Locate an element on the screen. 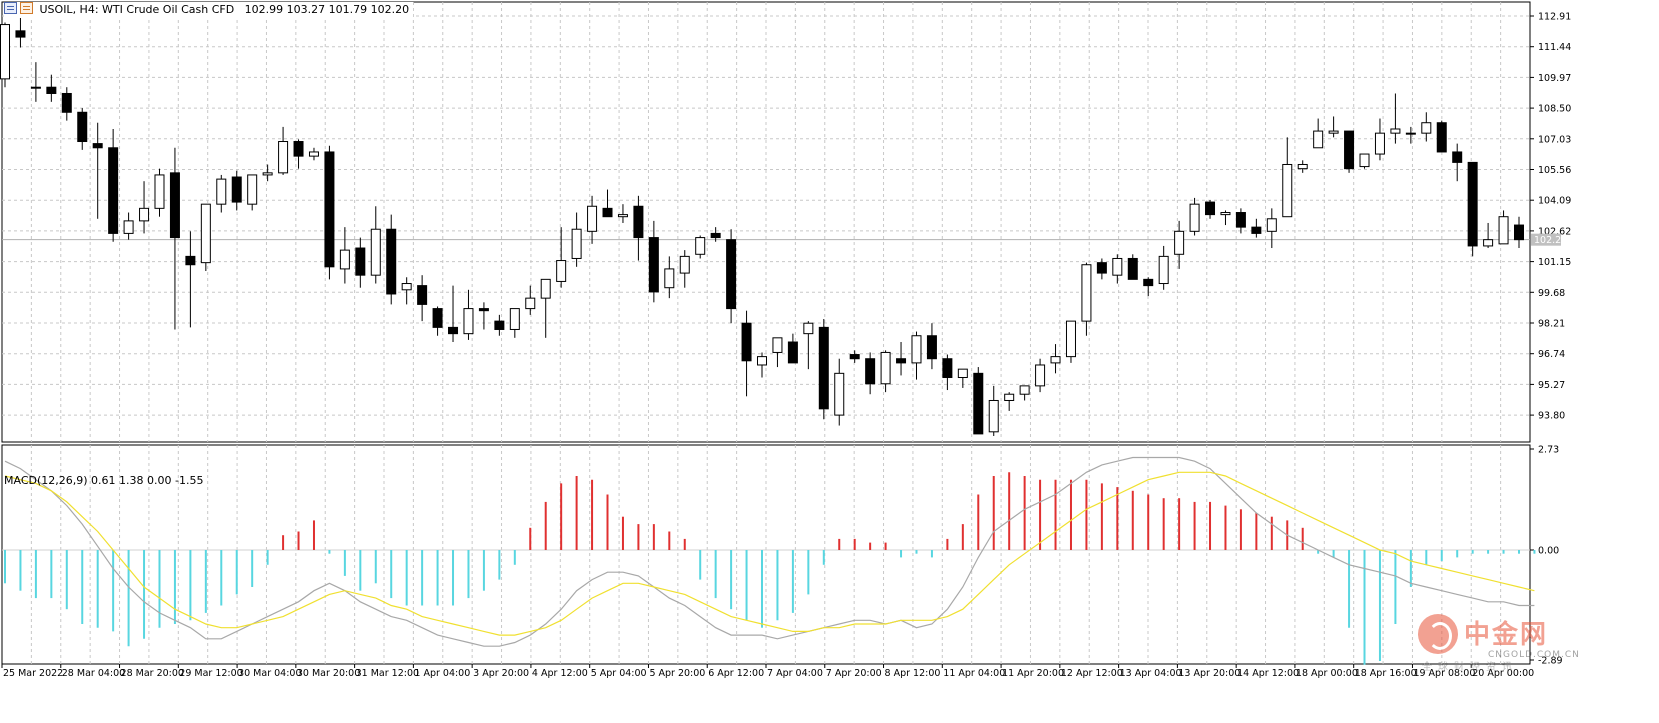 The height and width of the screenshot is (723, 1659). price-tick-label: 95.27 is located at coordinates (1551, 385).